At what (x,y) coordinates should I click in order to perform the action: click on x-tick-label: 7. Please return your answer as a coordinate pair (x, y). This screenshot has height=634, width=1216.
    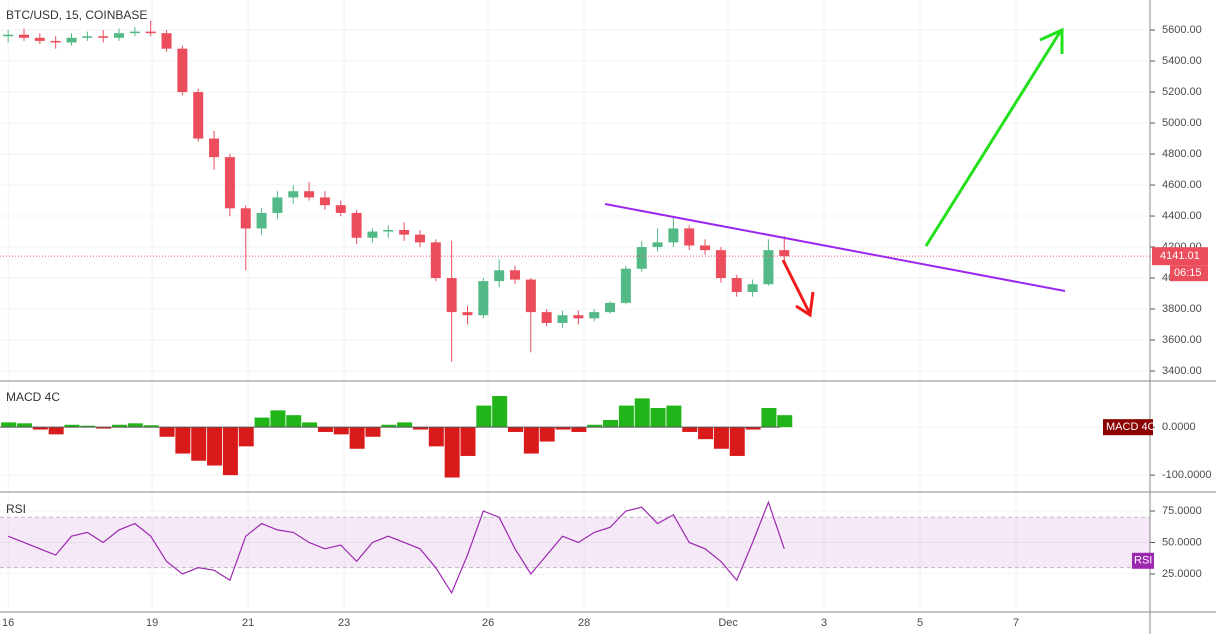
    Looking at the image, I should click on (1016, 623).